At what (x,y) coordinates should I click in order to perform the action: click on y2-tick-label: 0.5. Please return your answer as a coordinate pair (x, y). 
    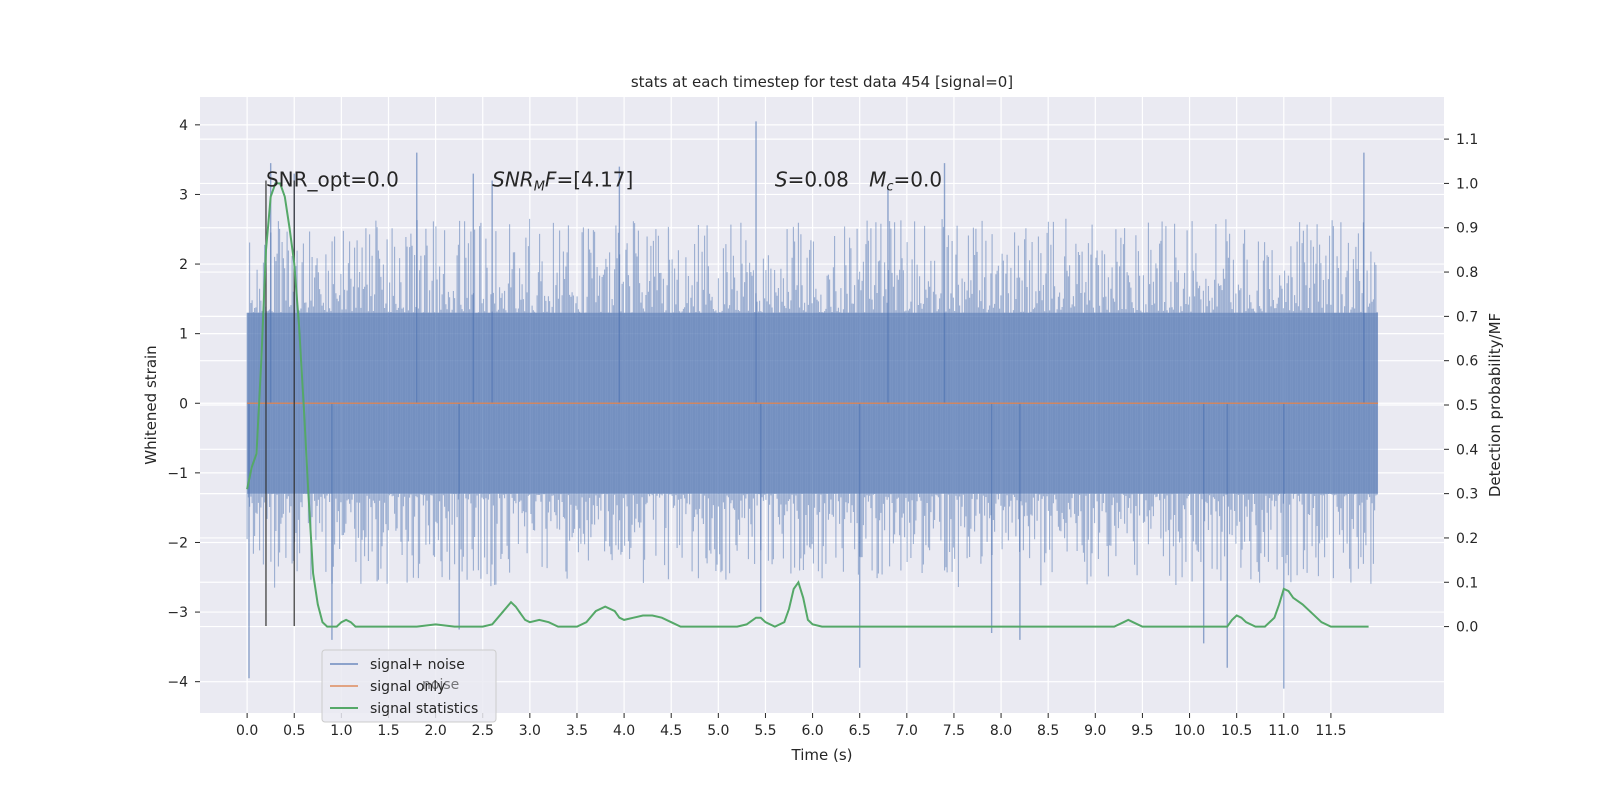
    Looking at the image, I should click on (1467, 406).